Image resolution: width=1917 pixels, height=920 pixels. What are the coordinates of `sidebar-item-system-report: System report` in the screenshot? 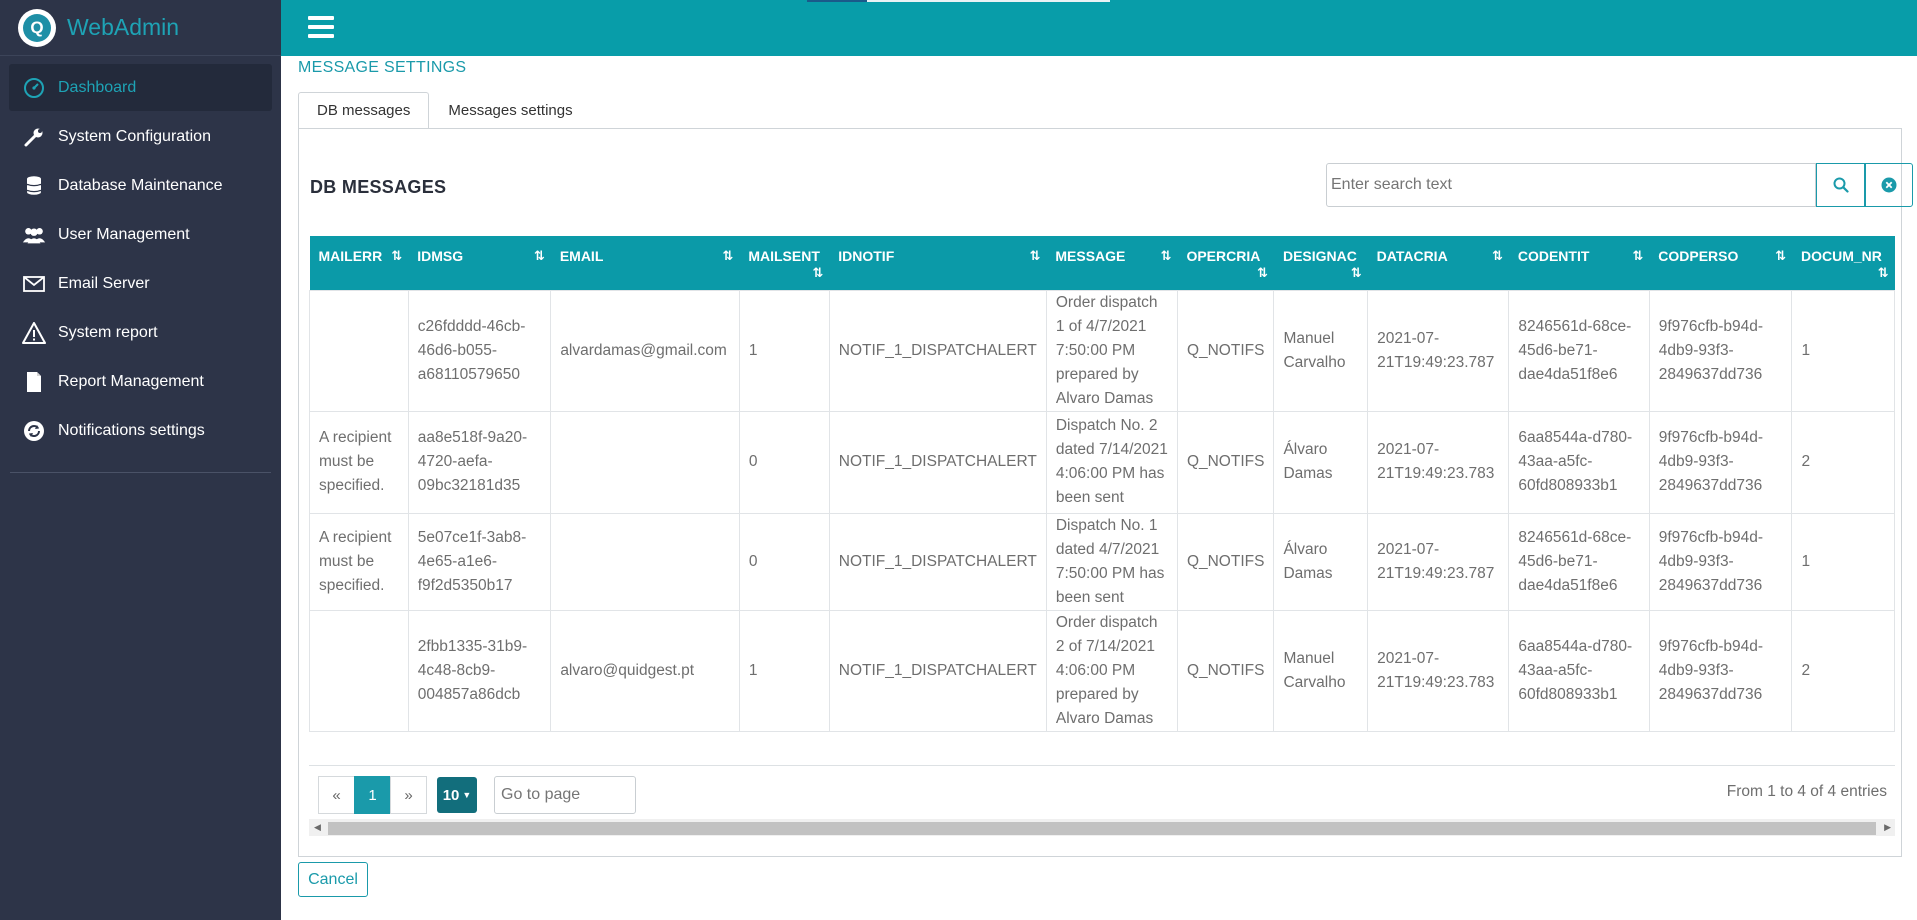 It's located at (140, 332).